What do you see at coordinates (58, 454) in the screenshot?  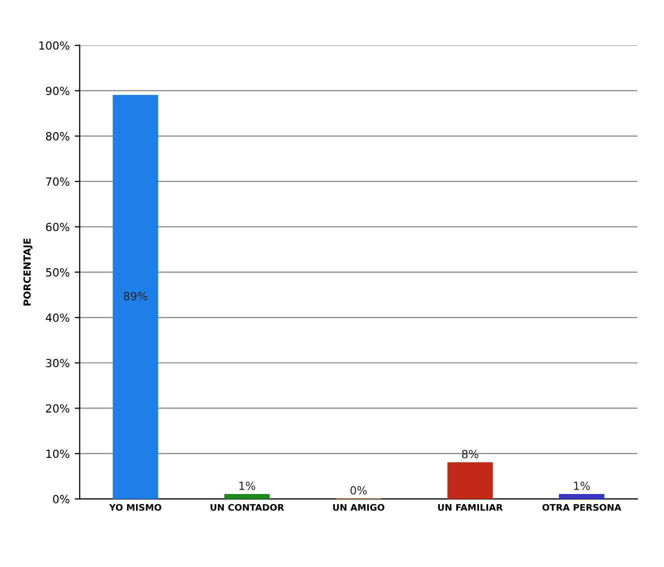 I see `y-tick-label: 10%` at bounding box center [58, 454].